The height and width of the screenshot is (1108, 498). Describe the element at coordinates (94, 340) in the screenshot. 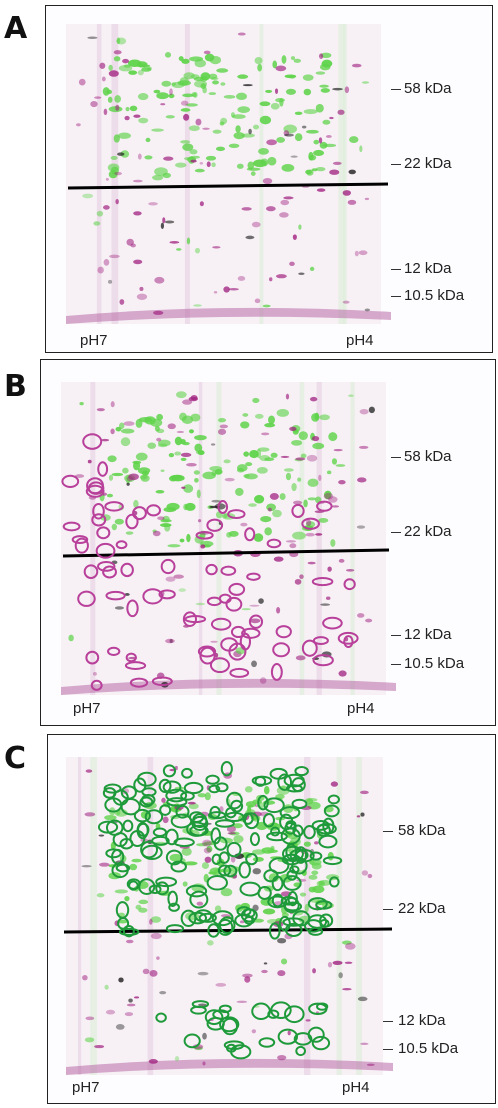

I see `ph-left-label: pH7` at that location.